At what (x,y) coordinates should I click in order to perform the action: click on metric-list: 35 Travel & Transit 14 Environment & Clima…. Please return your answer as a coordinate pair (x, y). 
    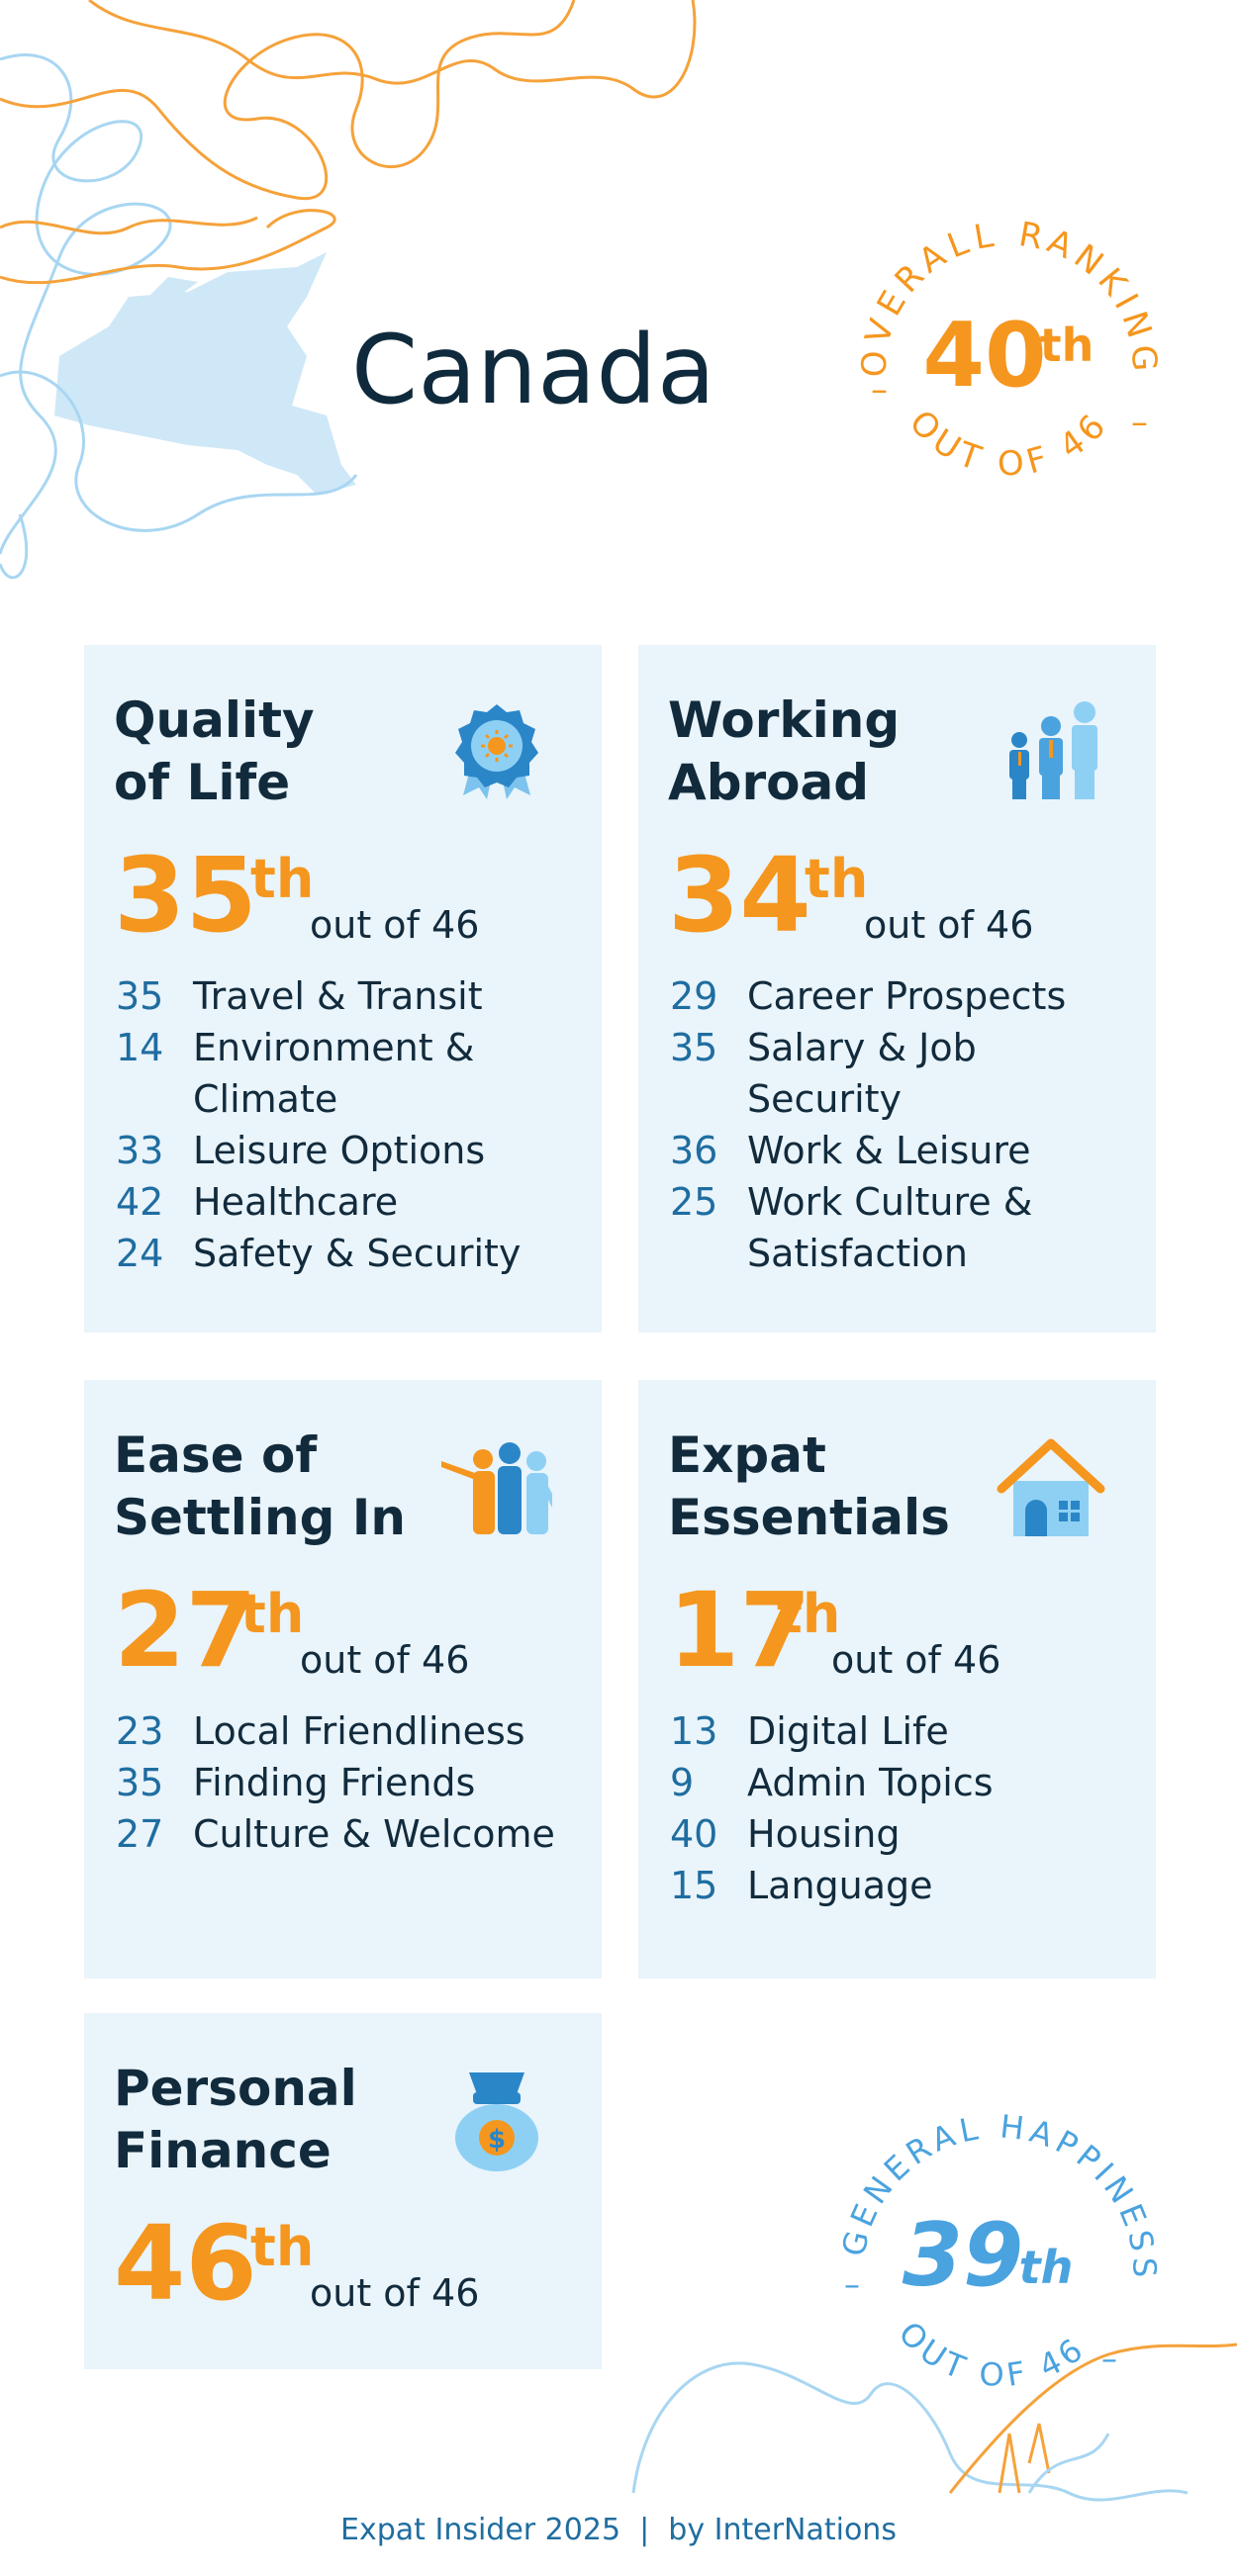
    Looking at the image, I should click on (358, 1124).